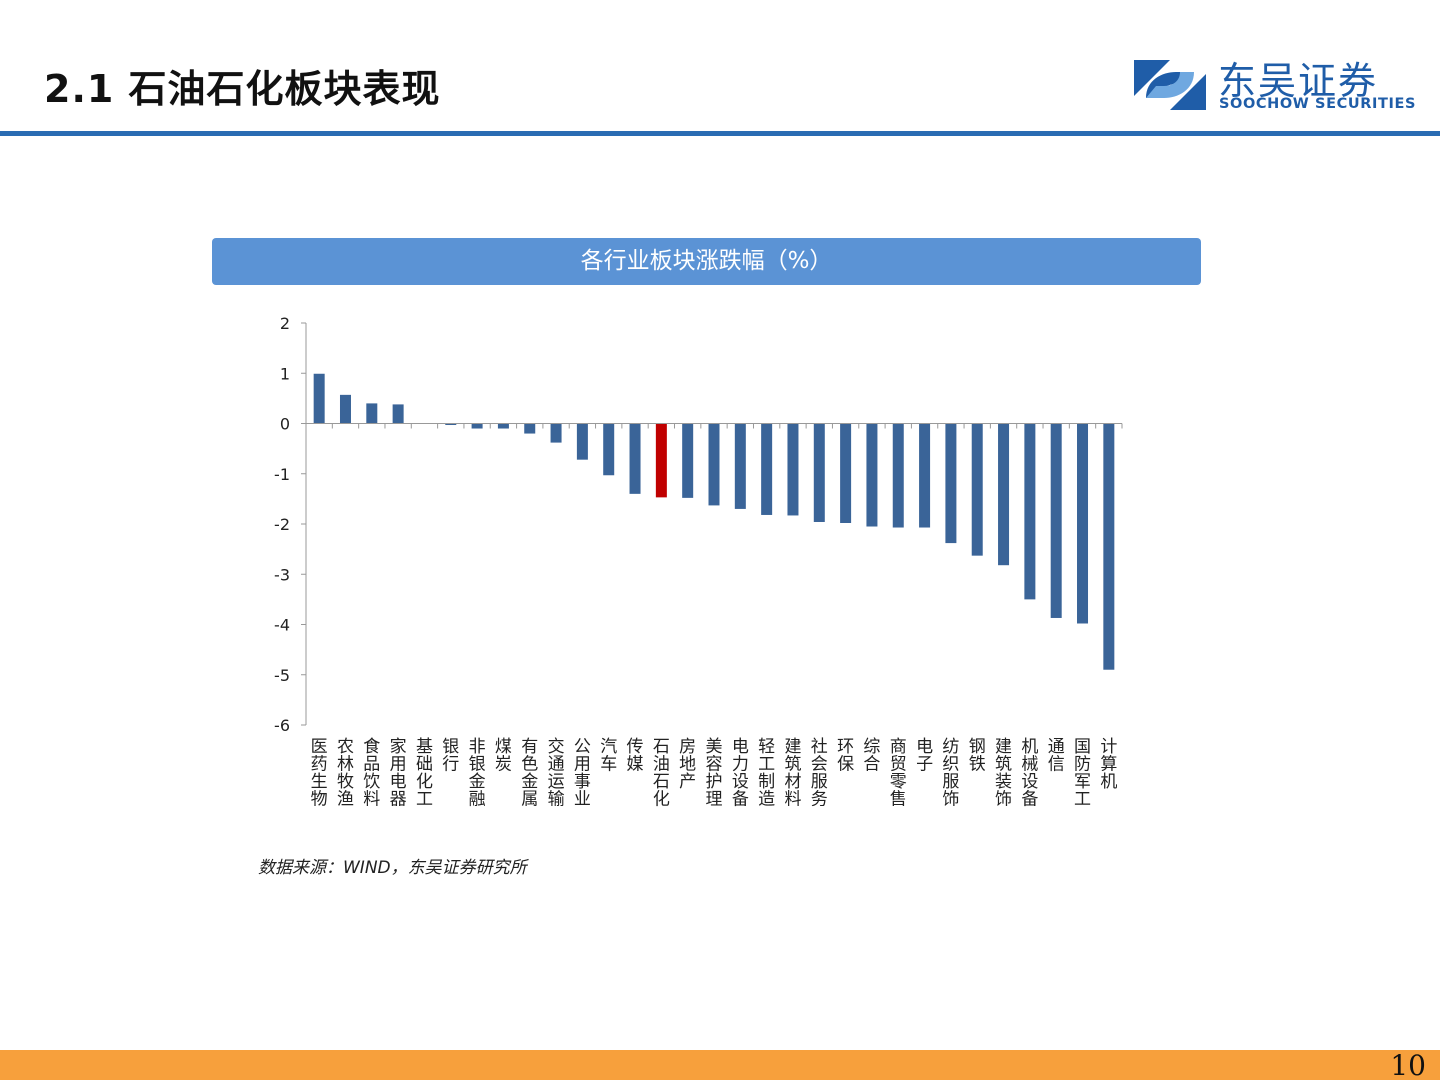  What do you see at coordinates (424, 773) in the screenshot?
I see `x-category-label: 基础化工` at bounding box center [424, 773].